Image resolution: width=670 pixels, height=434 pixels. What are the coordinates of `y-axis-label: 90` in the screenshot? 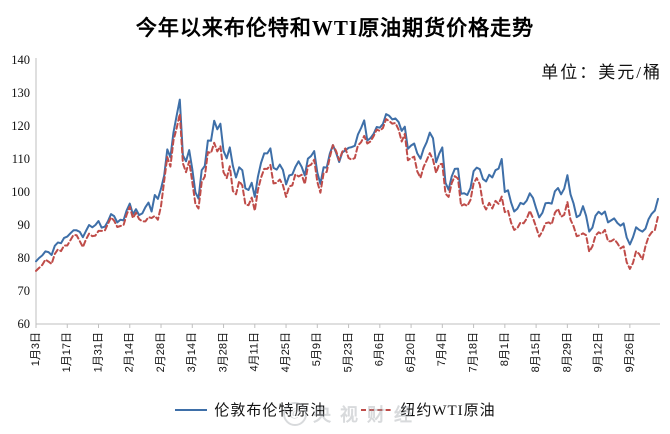 It's located at (24, 225).